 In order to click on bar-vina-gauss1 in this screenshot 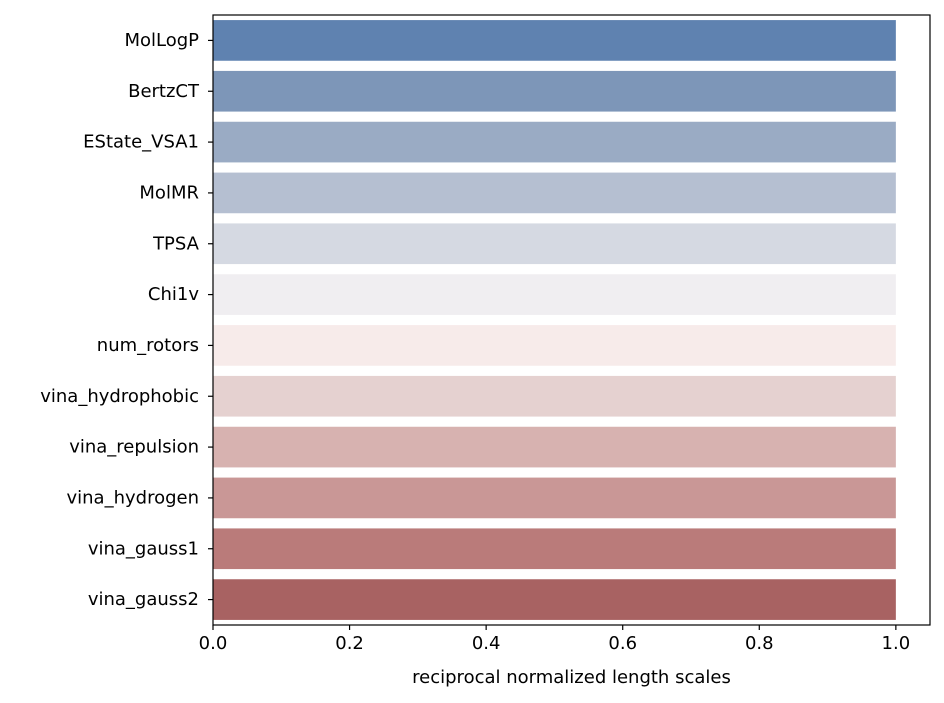, I will do `click(554, 549)`.